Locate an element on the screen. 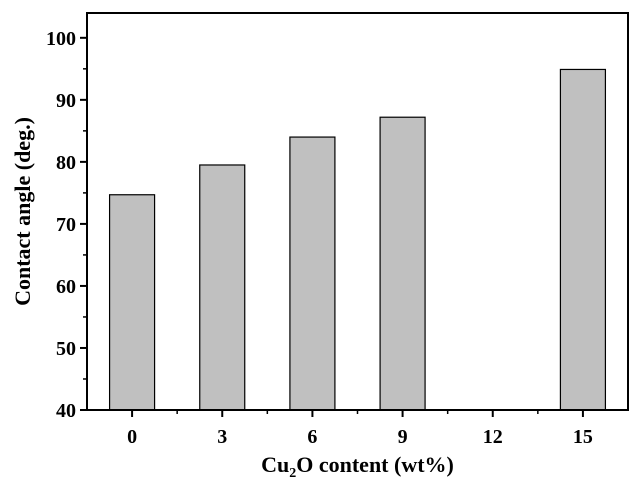 This screenshot has width=630, height=481. x-tick-label-6: 6 is located at coordinates (312, 437).